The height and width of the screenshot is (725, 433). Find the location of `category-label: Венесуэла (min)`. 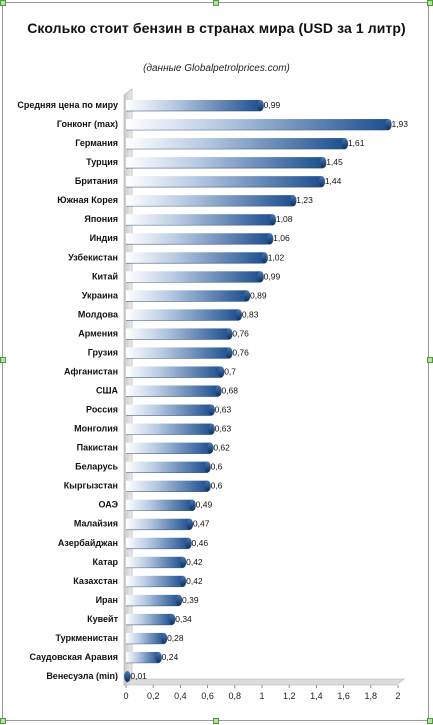

category-label: Венесуэла (min) is located at coordinates (82, 676).